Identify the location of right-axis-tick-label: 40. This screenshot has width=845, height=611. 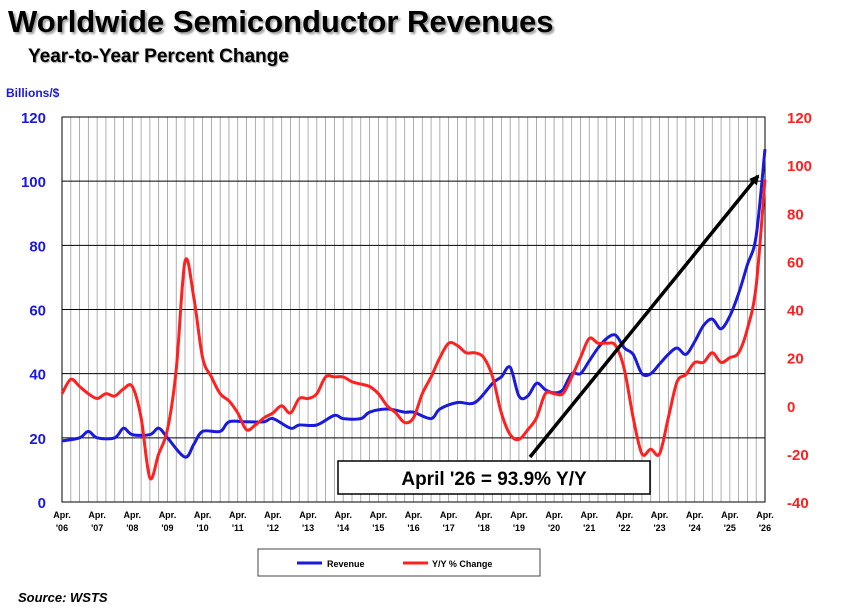
(795, 311).